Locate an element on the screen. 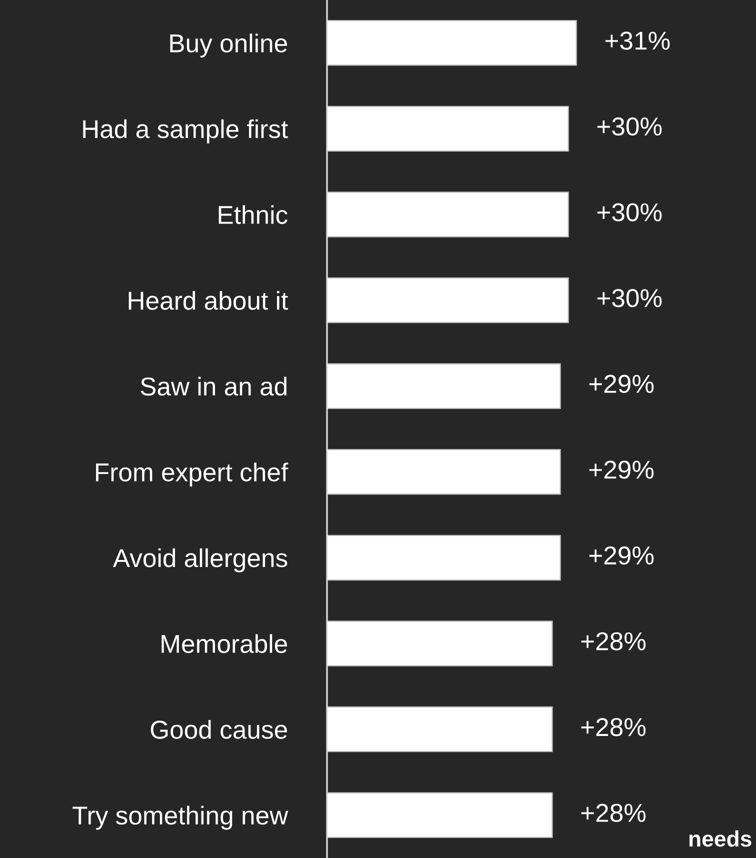 Image resolution: width=756 pixels, height=858 pixels. y-tick-label: Try something new is located at coordinates (180, 818).